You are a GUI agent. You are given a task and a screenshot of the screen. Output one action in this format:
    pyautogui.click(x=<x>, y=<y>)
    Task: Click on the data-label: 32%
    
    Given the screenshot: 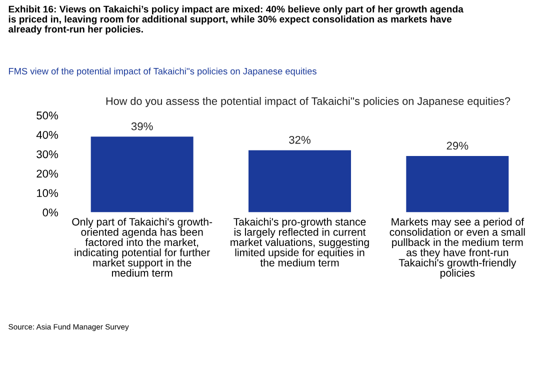 What is the action you would take?
    pyautogui.click(x=299, y=140)
    